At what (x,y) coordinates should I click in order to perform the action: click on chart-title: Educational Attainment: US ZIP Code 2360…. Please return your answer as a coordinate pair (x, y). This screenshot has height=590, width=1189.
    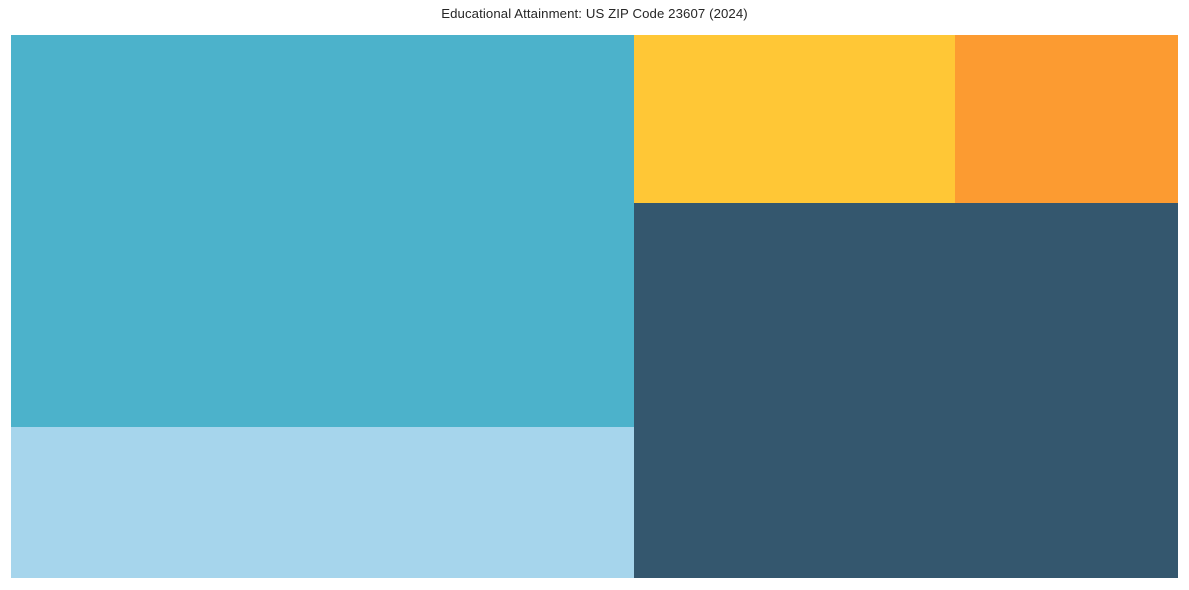
    Looking at the image, I should click on (594, 13).